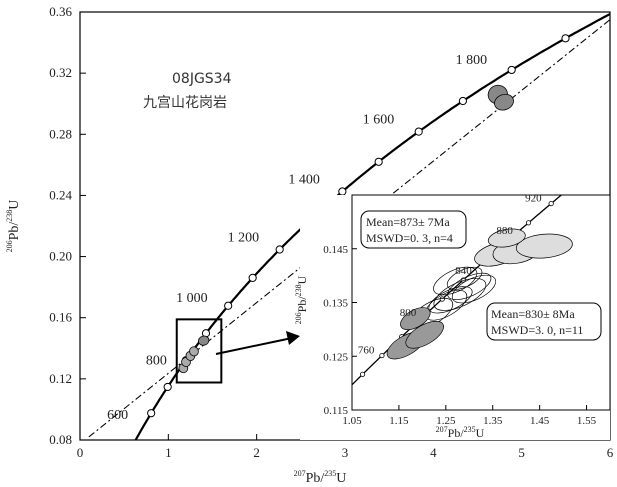 The height and width of the screenshot is (487, 617). I want to click on inset-x-tick-label: 1.05, so click(352, 421).